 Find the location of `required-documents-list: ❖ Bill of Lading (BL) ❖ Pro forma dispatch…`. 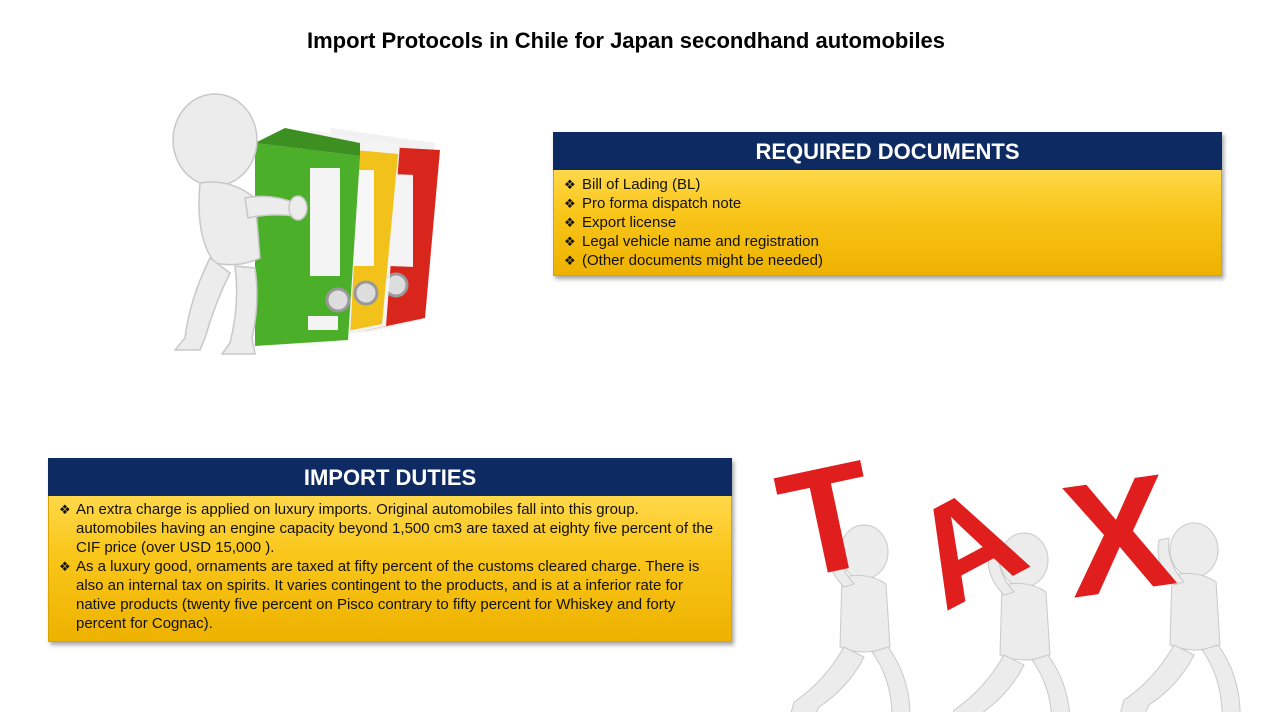

required-documents-list: ❖ Bill of Lading (BL) ❖ Pro forma dispatch… is located at coordinates (887, 221).